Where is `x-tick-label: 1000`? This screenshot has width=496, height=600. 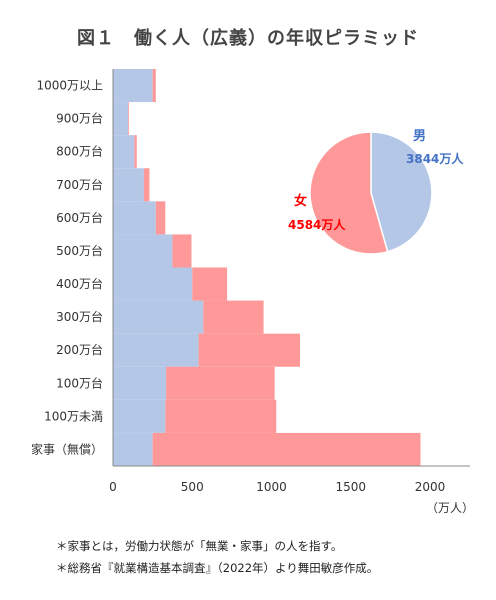
x-tick-label: 1000 is located at coordinates (271, 487).